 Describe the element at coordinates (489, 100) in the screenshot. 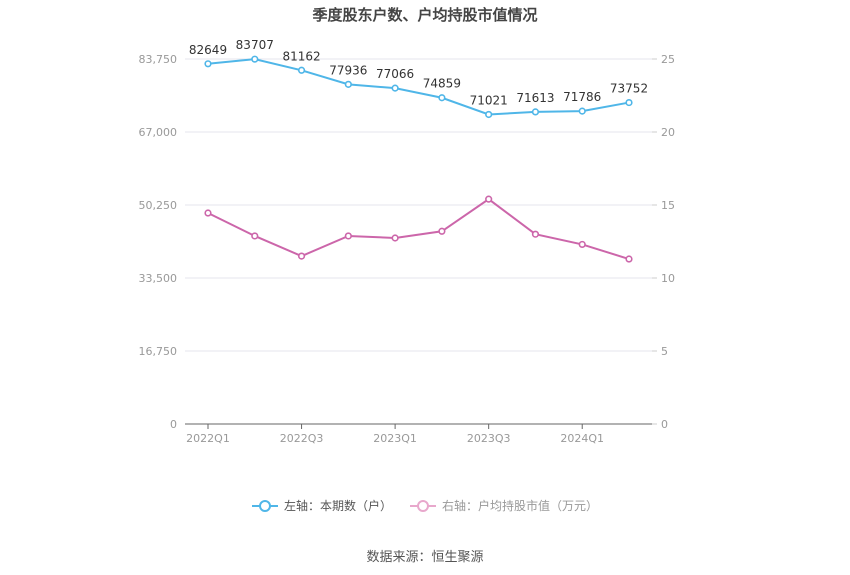

I see `data-label: 71021` at that location.